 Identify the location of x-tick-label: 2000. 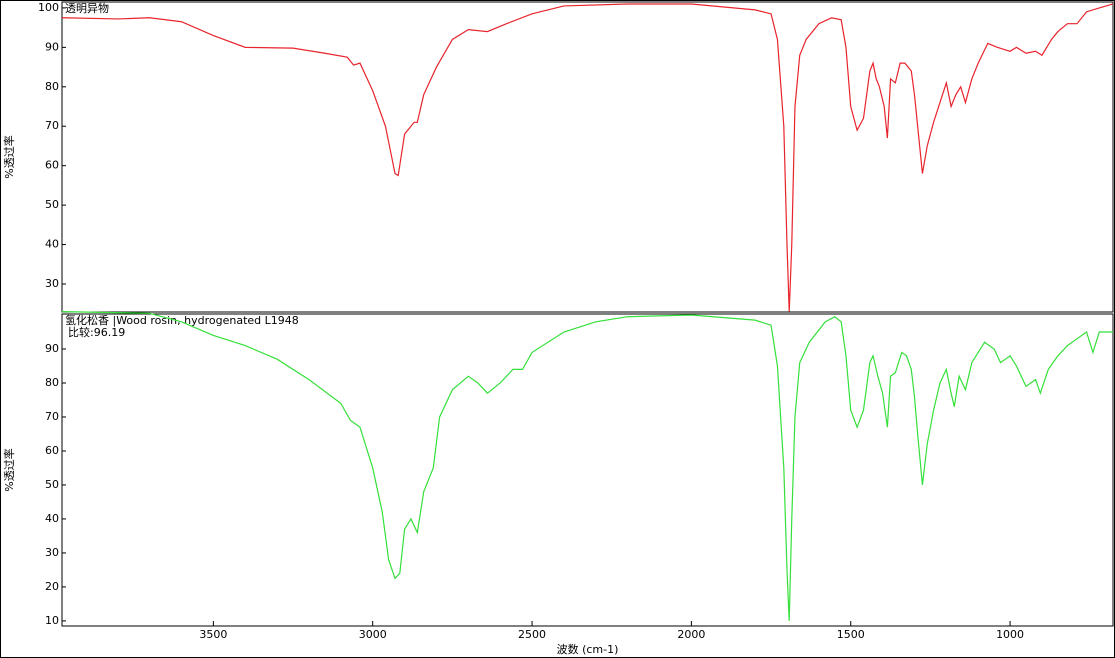
(691, 634).